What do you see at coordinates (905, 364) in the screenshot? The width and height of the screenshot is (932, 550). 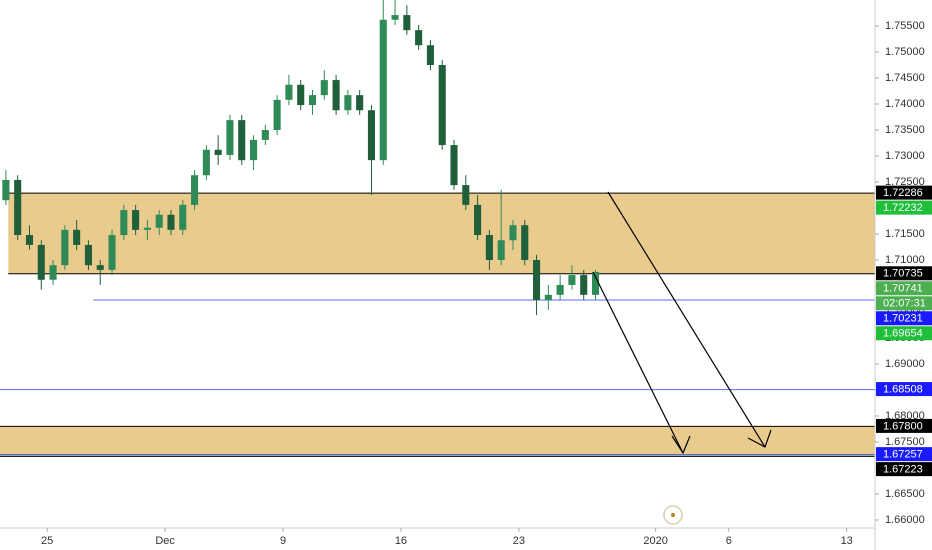 I see `y-tick-label: 1.69000` at bounding box center [905, 364].